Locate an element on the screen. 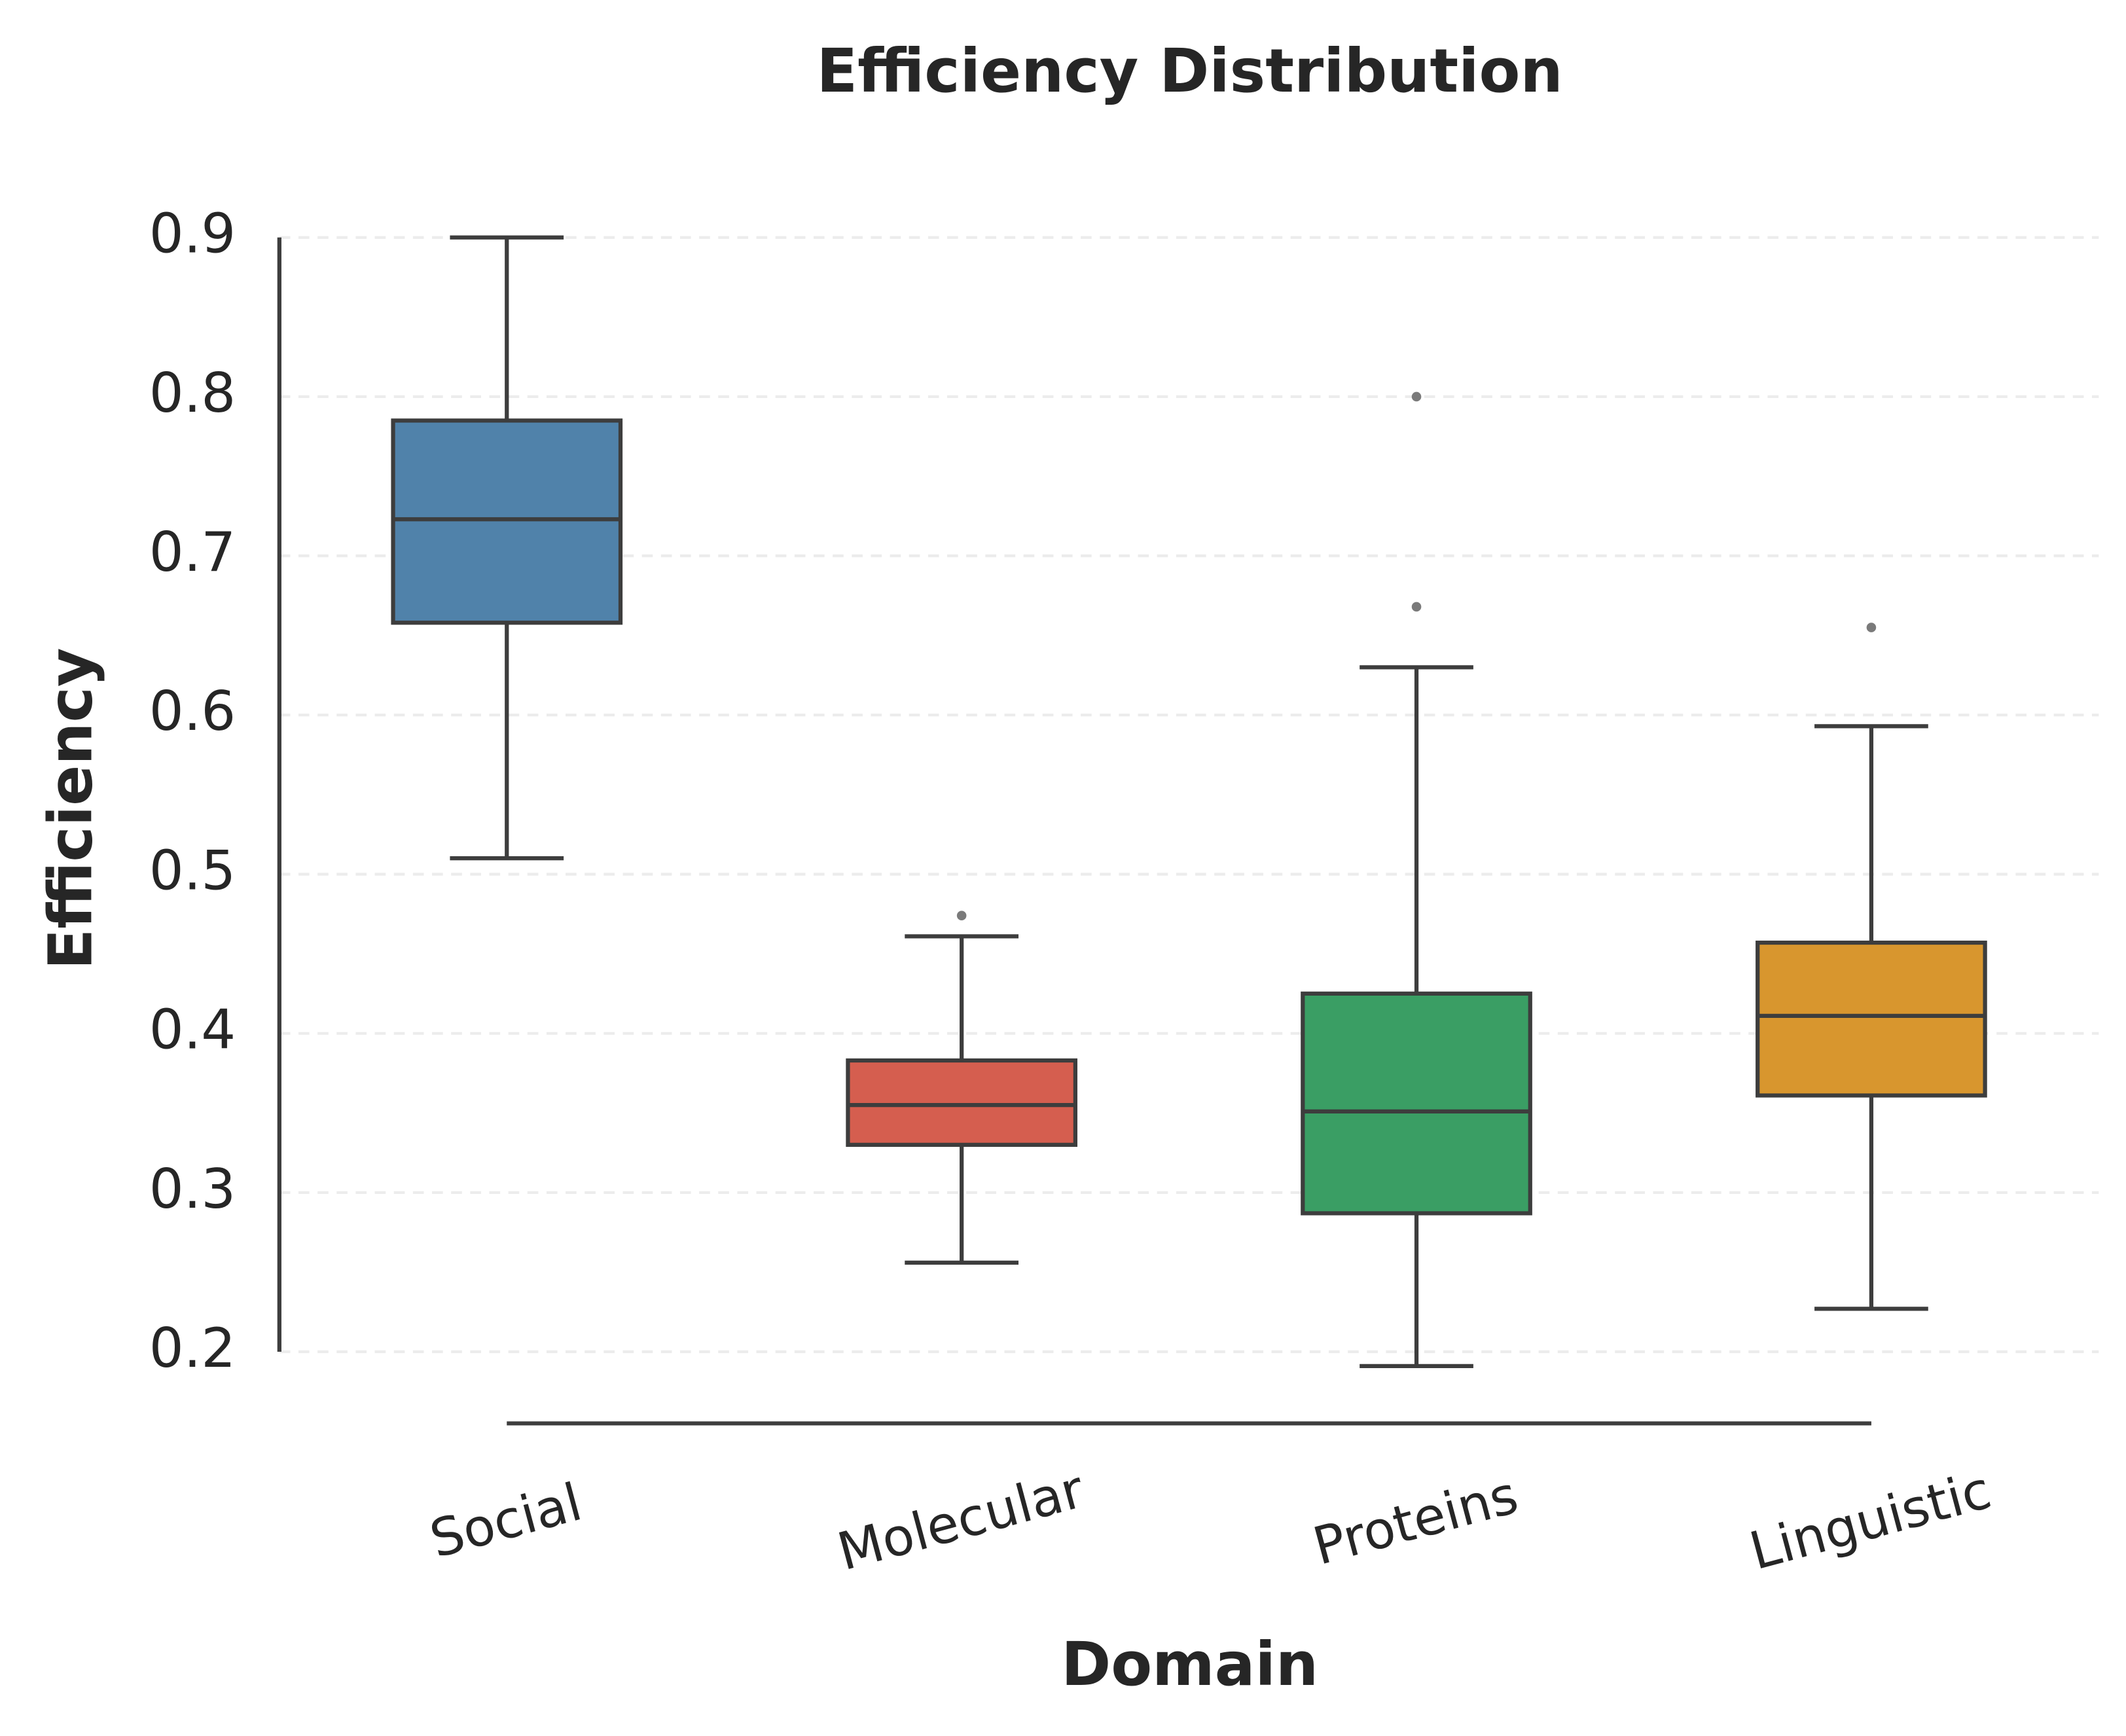 This screenshot has height=1736, width=2126. y-axis-label: Efficiency is located at coordinates (70, 809).